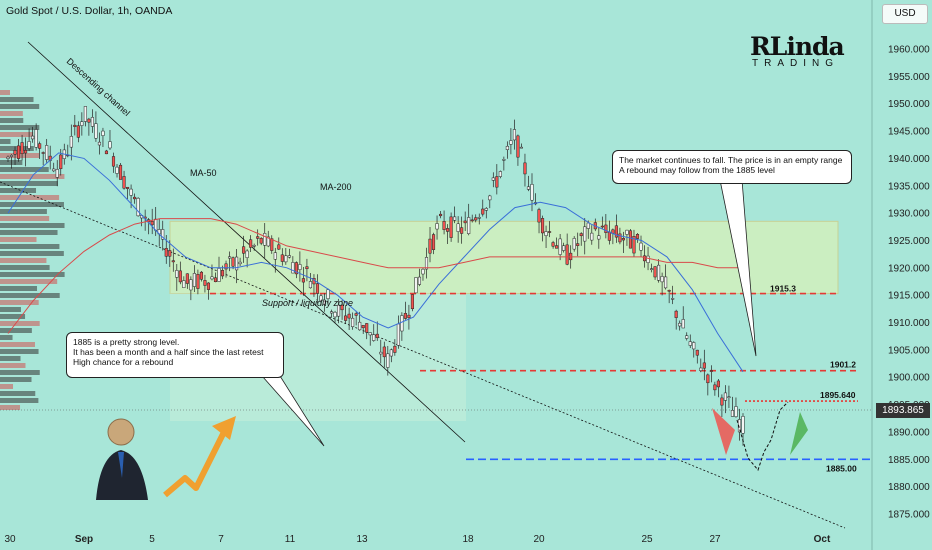  I want to click on y-tick-label: 1955.000, so click(909, 77).